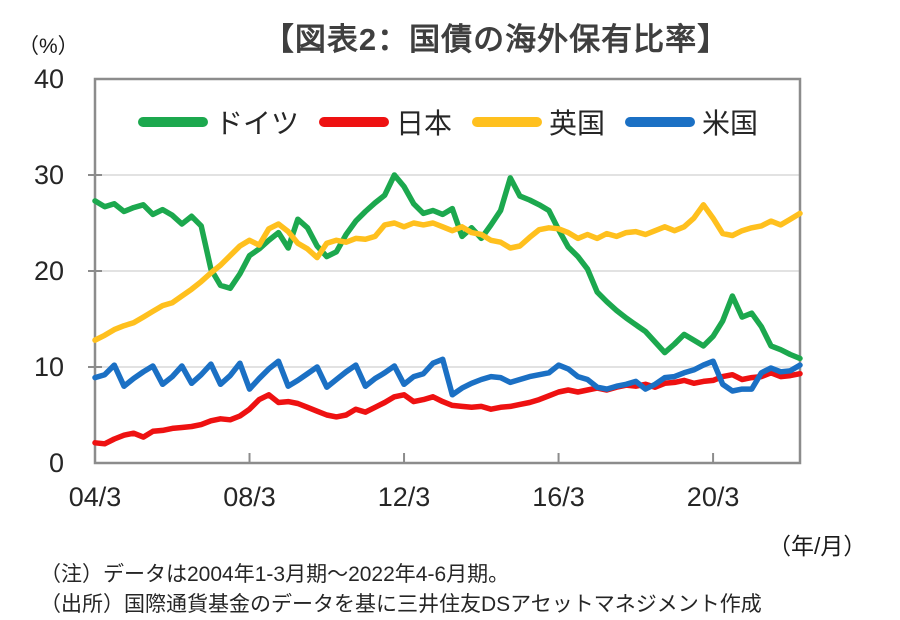 The height and width of the screenshot is (620, 900). I want to click on y-axis-unit-label: （%）, so click(48, 46).